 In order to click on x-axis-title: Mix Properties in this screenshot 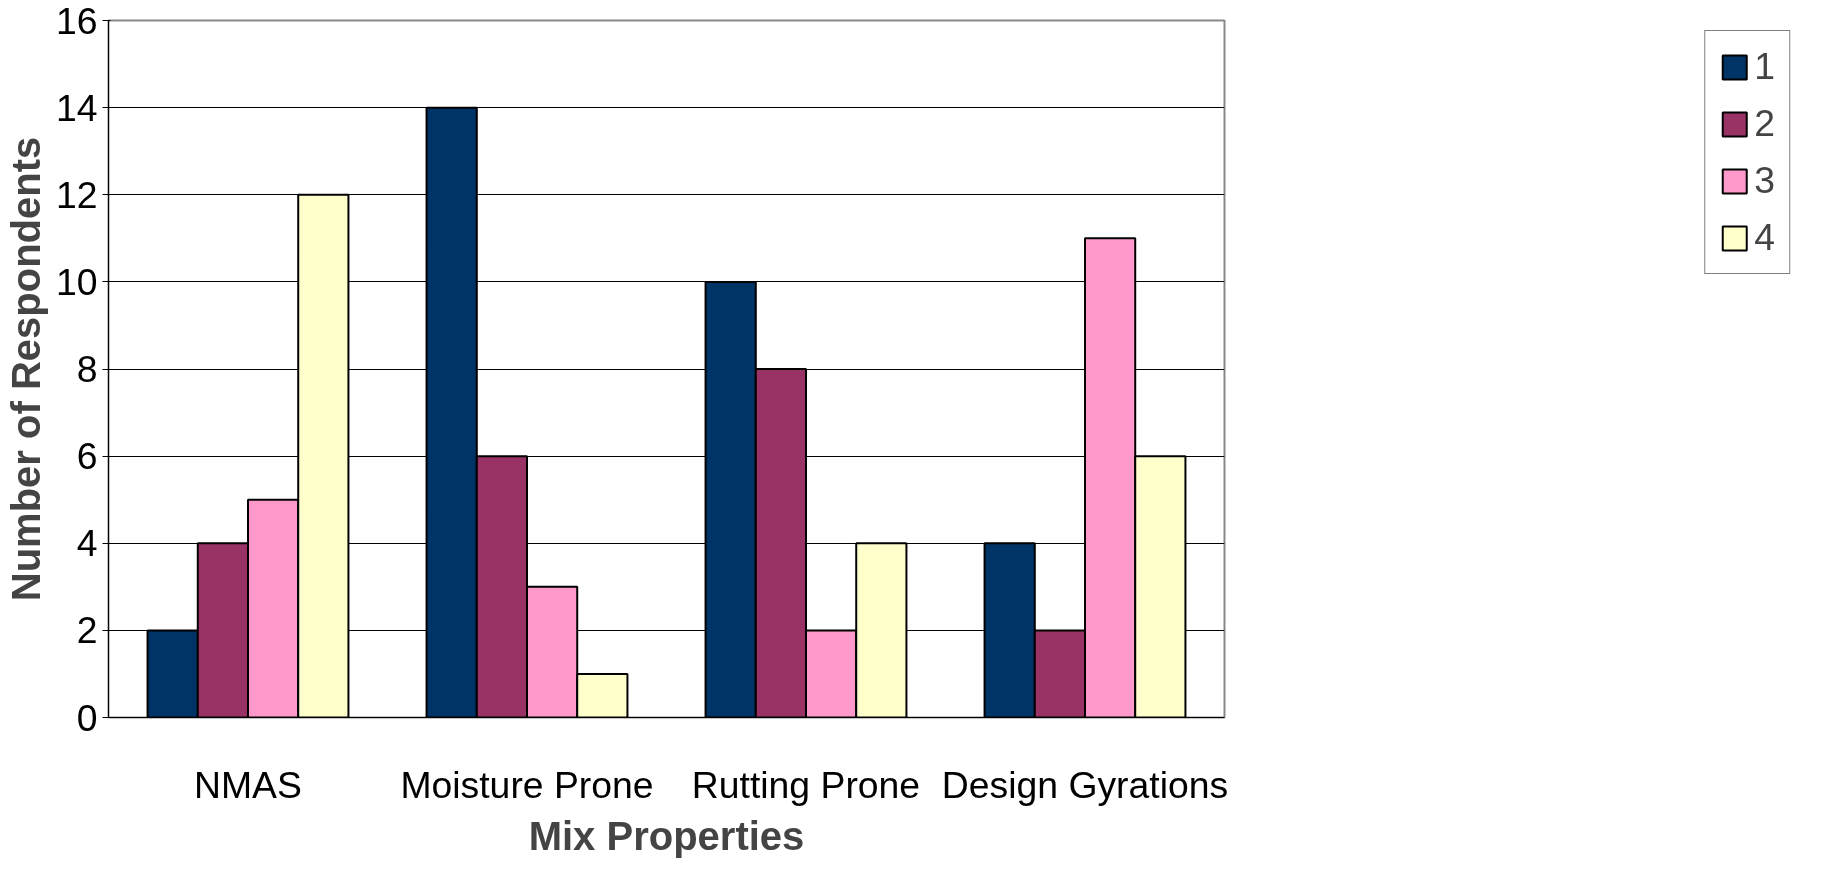, I will do `click(666, 835)`.